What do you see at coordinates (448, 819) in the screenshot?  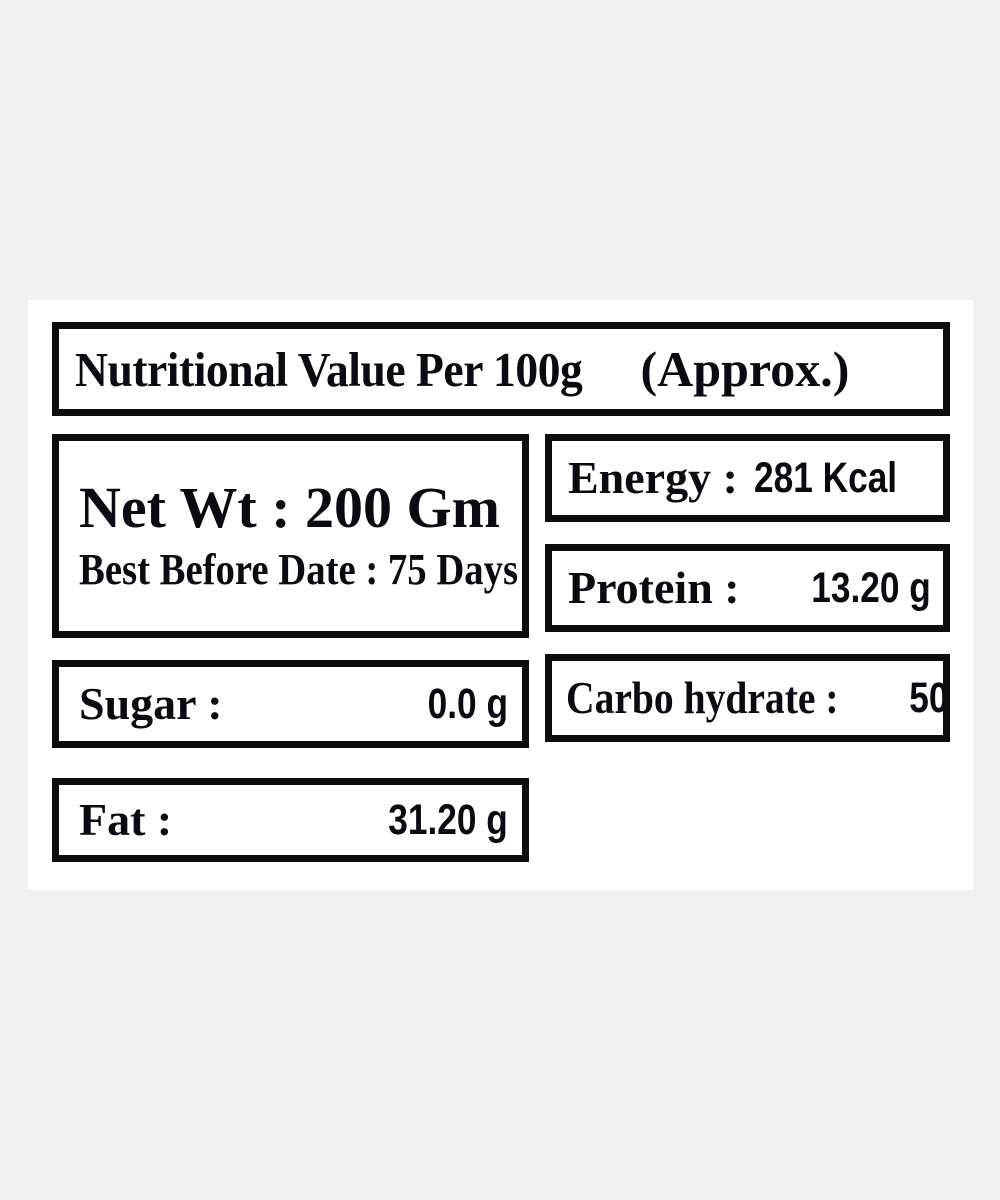 I see `fat-value: 31.20 g` at bounding box center [448, 819].